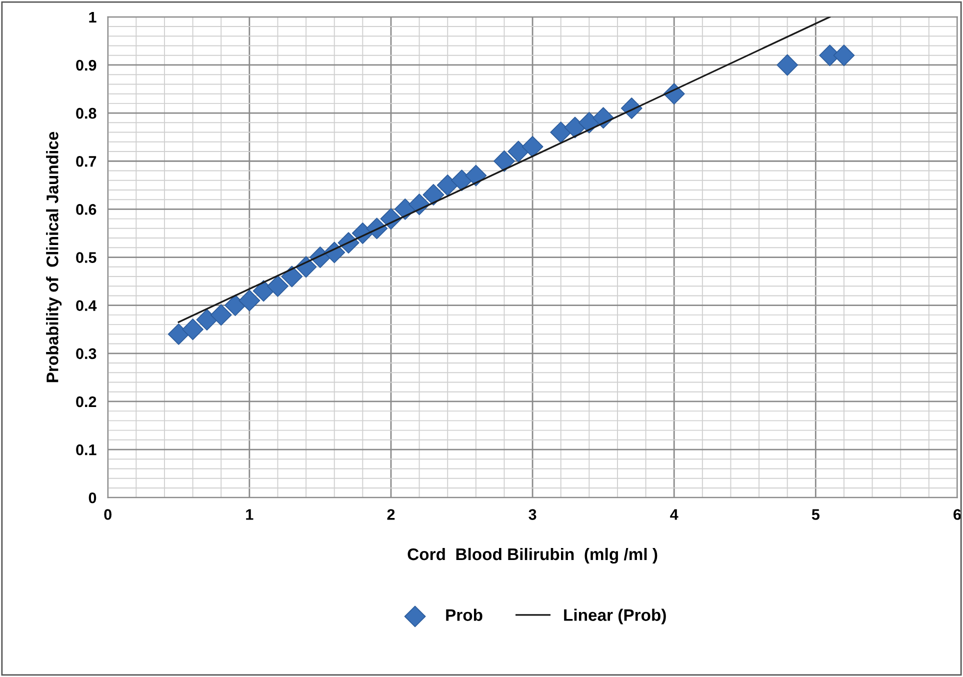  What do you see at coordinates (86, 354) in the screenshot?
I see `y-tick-label: 0.3` at bounding box center [86, 354].